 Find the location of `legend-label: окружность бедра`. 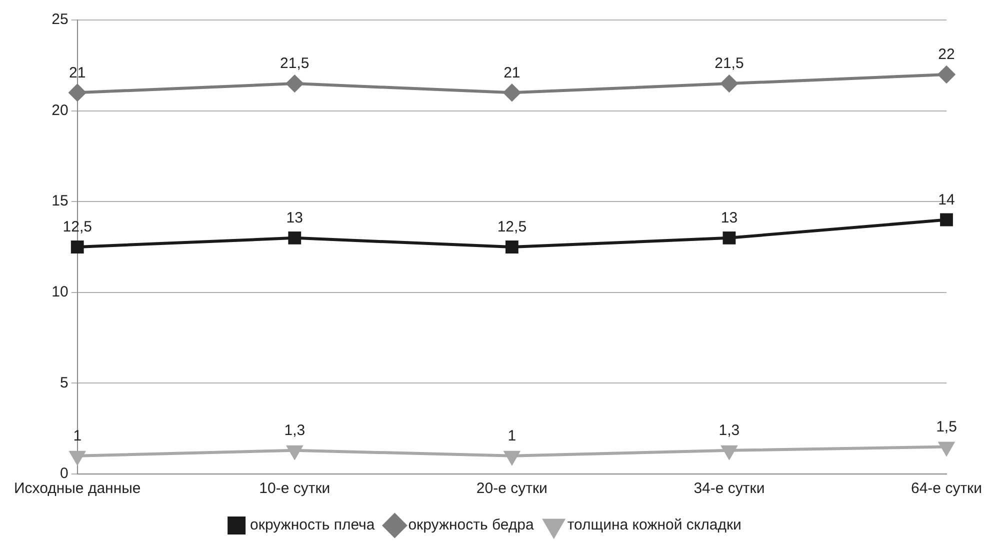

legend-label: окружность бедра is located at coordinates (471, 525).